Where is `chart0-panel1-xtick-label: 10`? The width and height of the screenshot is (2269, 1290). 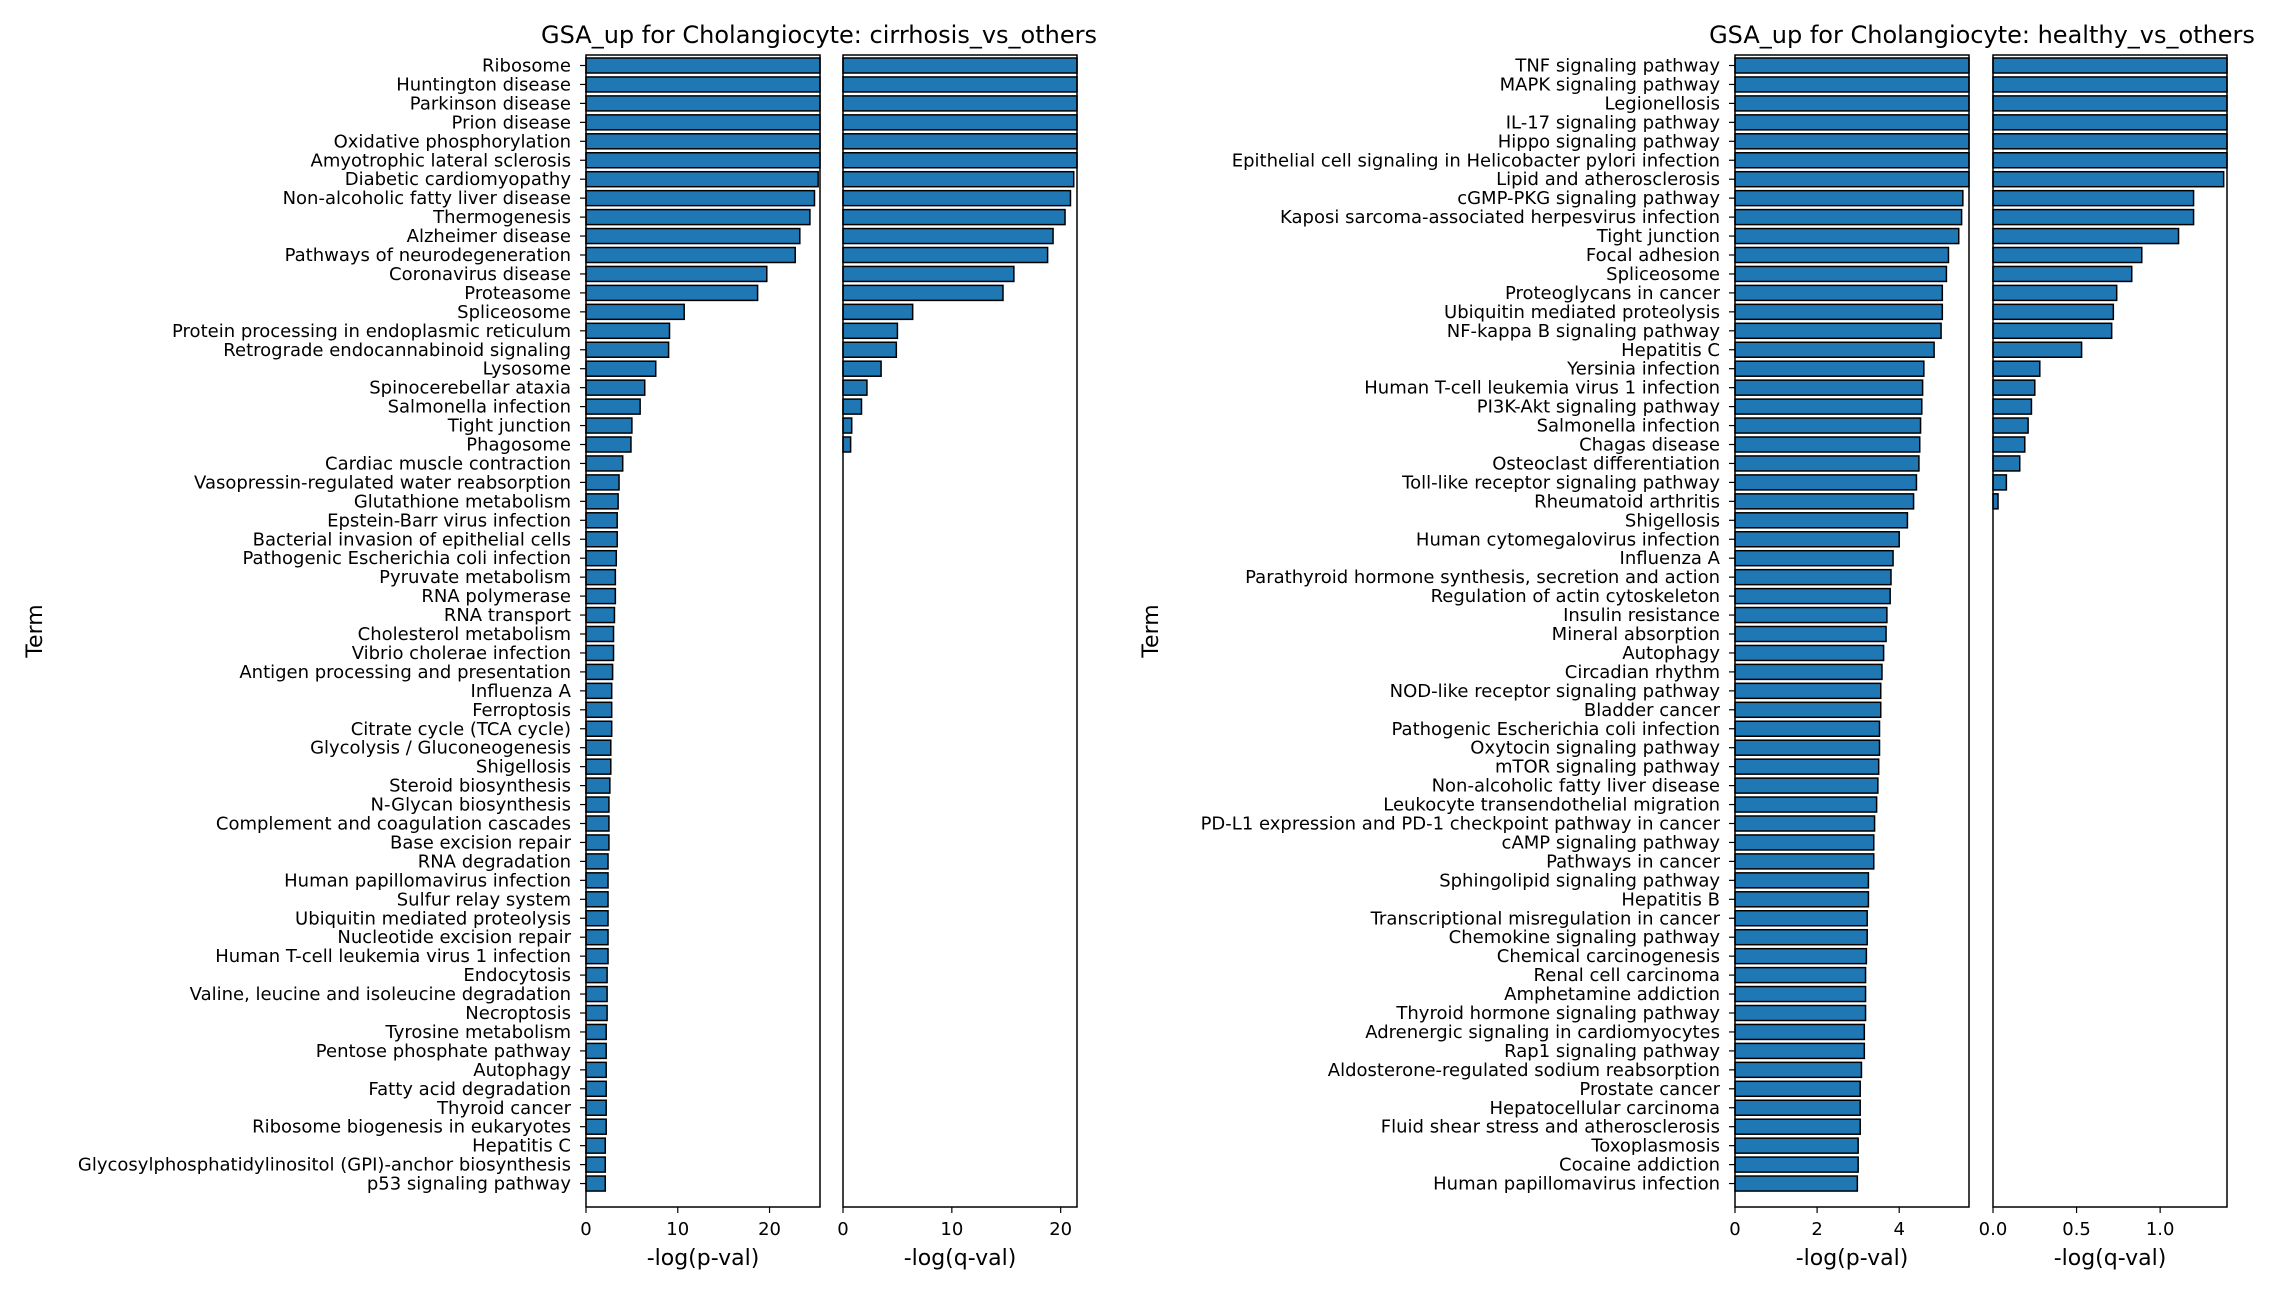 chart0-panel1-xtick-label: 10 is located at coordinates (951, 1229).